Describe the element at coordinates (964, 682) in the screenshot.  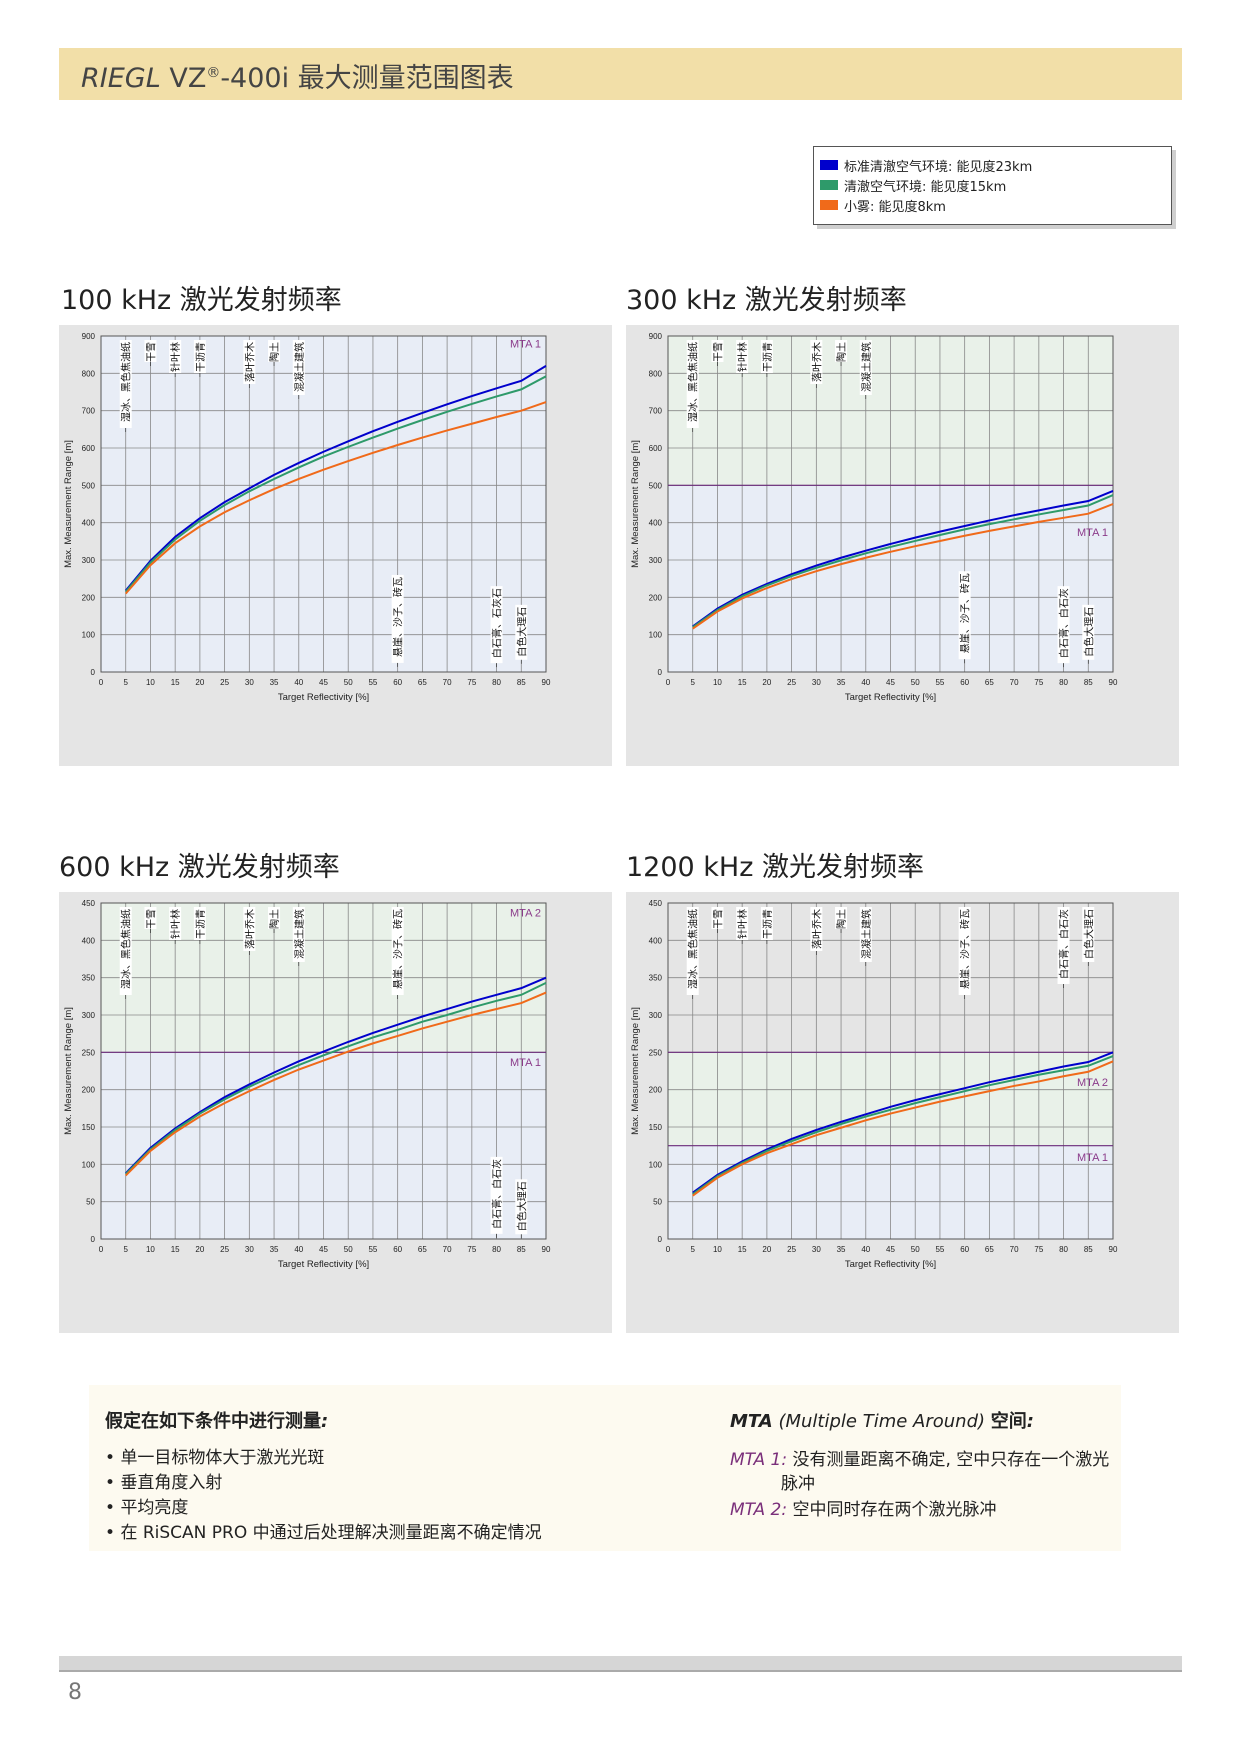
I see `x-tick-label: 60` at that location.